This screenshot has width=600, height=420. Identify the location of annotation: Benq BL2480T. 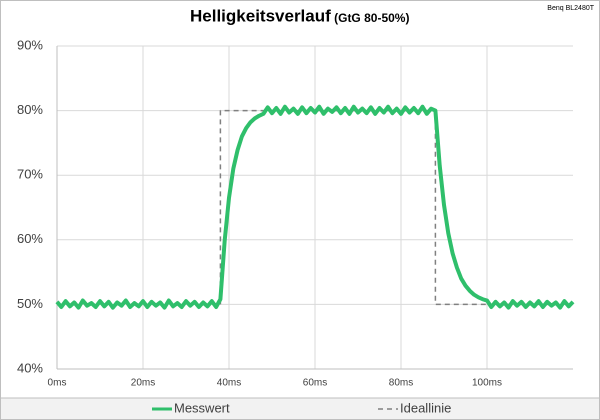
(570, 8).